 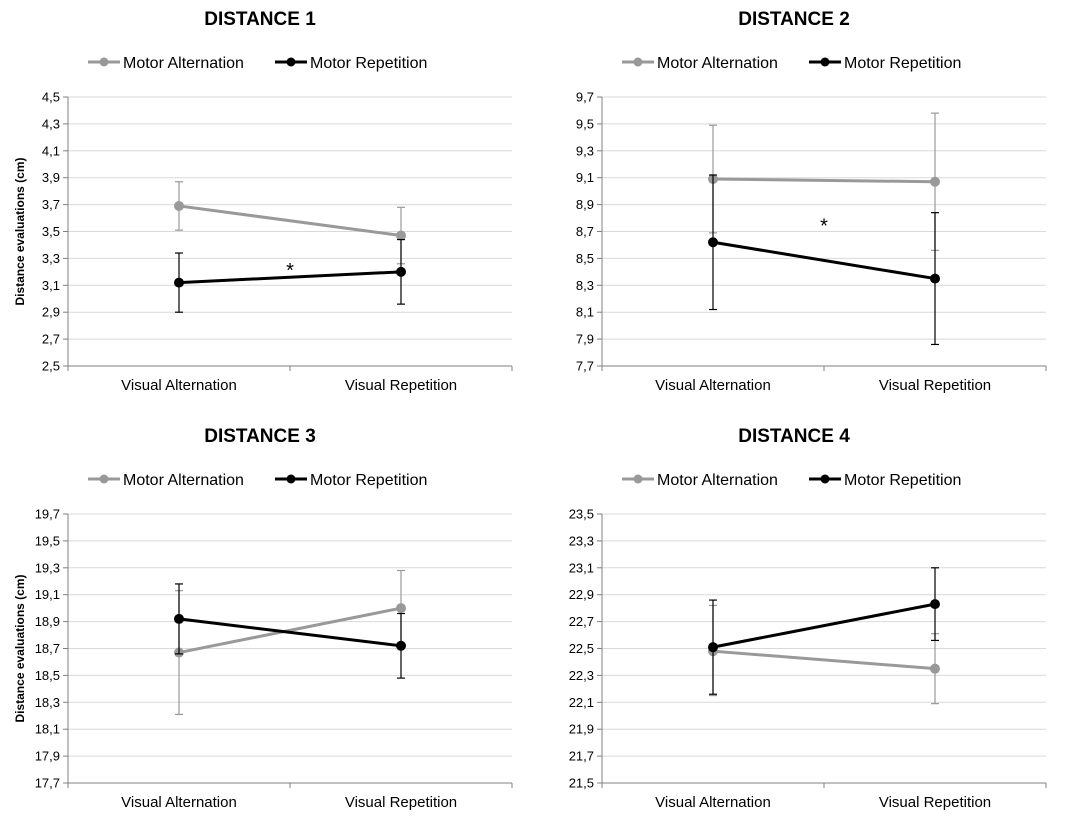 What do you see at coordinates (585, 285) in the screenshot?
I see `y-tick-label: 8,3` at bounding box center [585, 285].